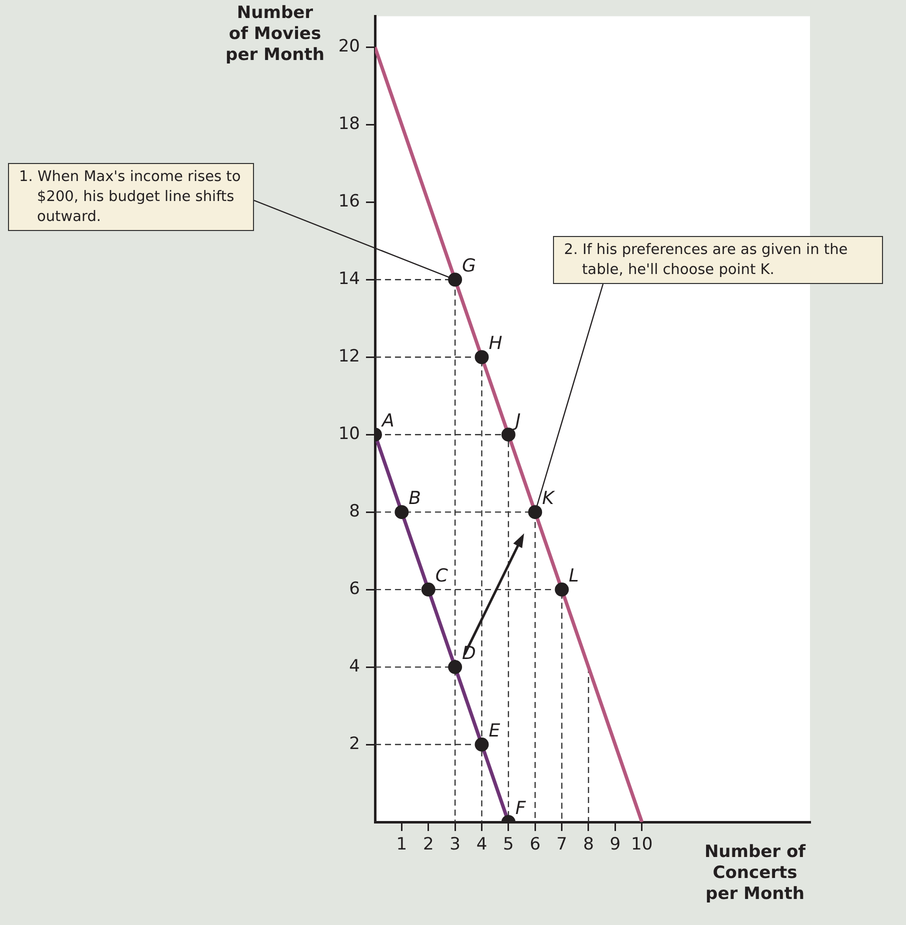 This screenshot has height=925, width=906. What do you see at coordinates (131, 197) in the screenshot?
I see `callout-box: 1. When Max's income rises to $200, his budget line shifts outward.` at bounding box center [131, 197].